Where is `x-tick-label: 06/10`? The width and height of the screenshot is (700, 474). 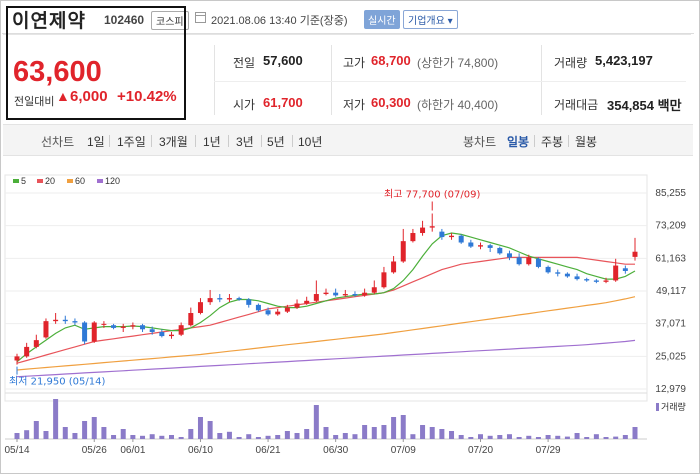
x-tick-label: 06/10 is located at coordinates (200, 450).